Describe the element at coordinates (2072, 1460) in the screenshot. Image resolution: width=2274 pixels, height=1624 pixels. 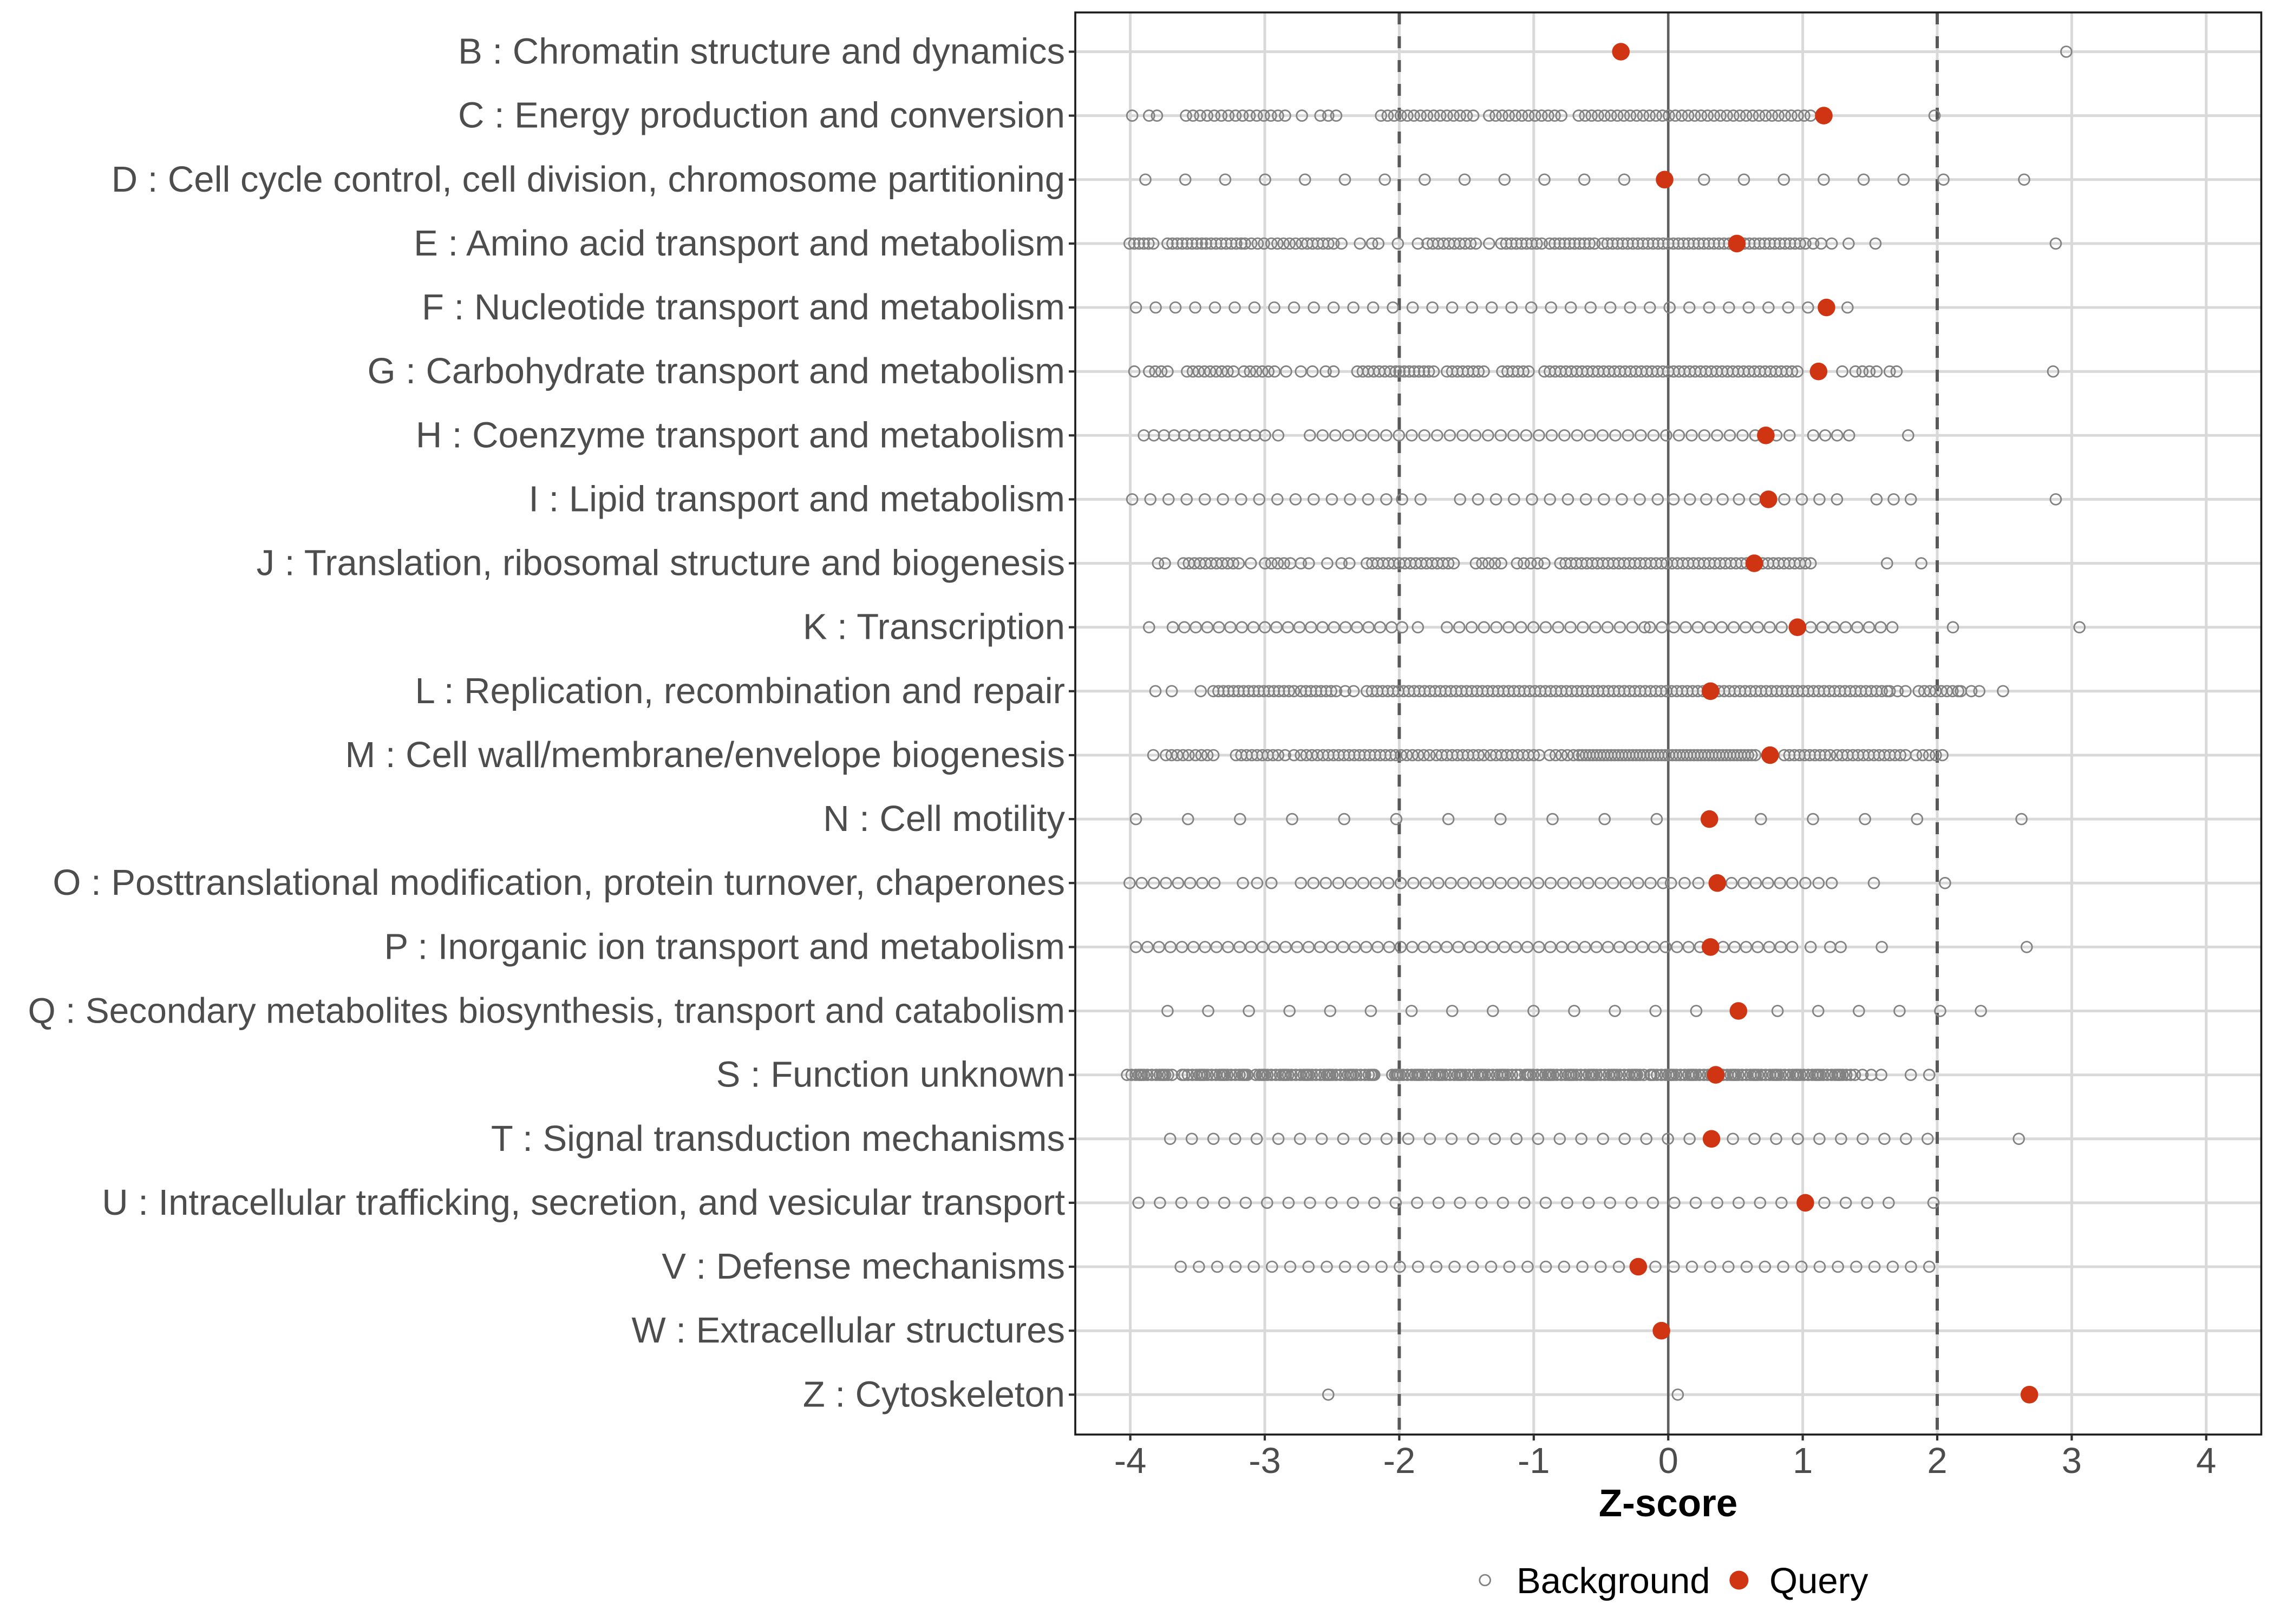
I see `svg-text: 3` at that location.